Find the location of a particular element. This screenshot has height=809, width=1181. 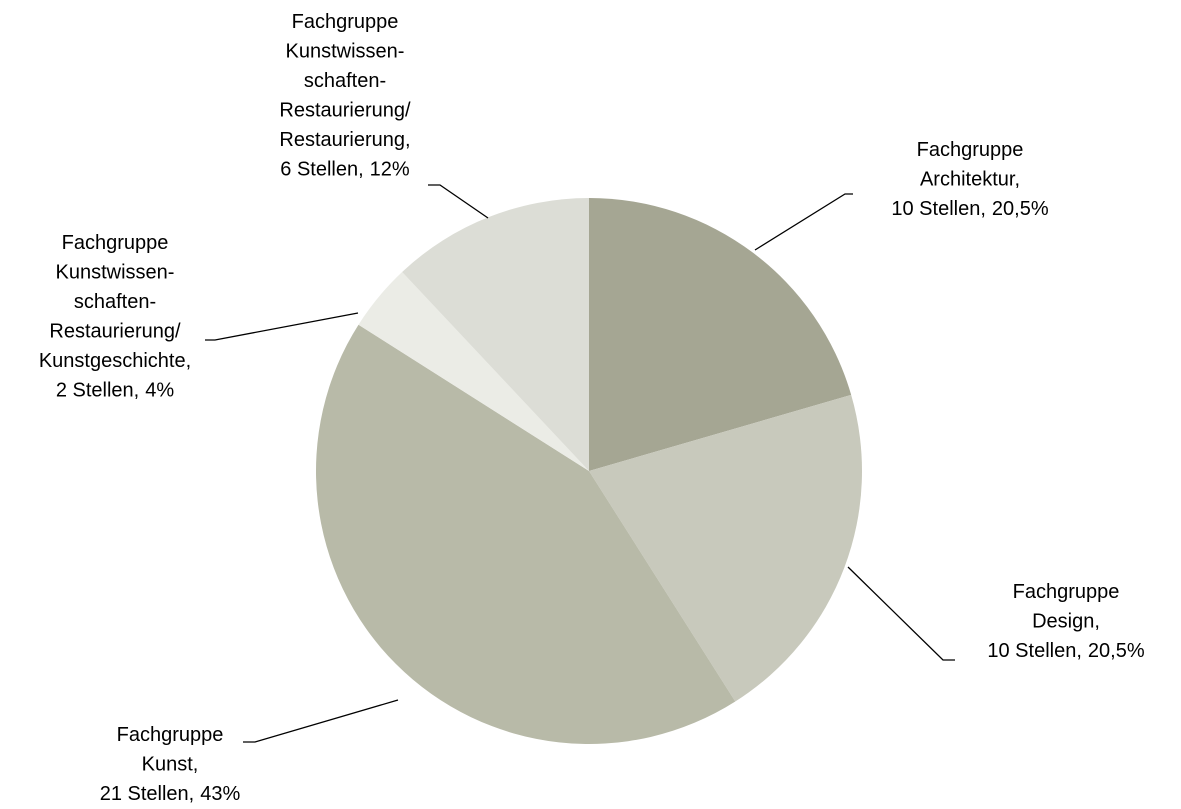

label-line: Kunst, is located at coordinates (170, 765).